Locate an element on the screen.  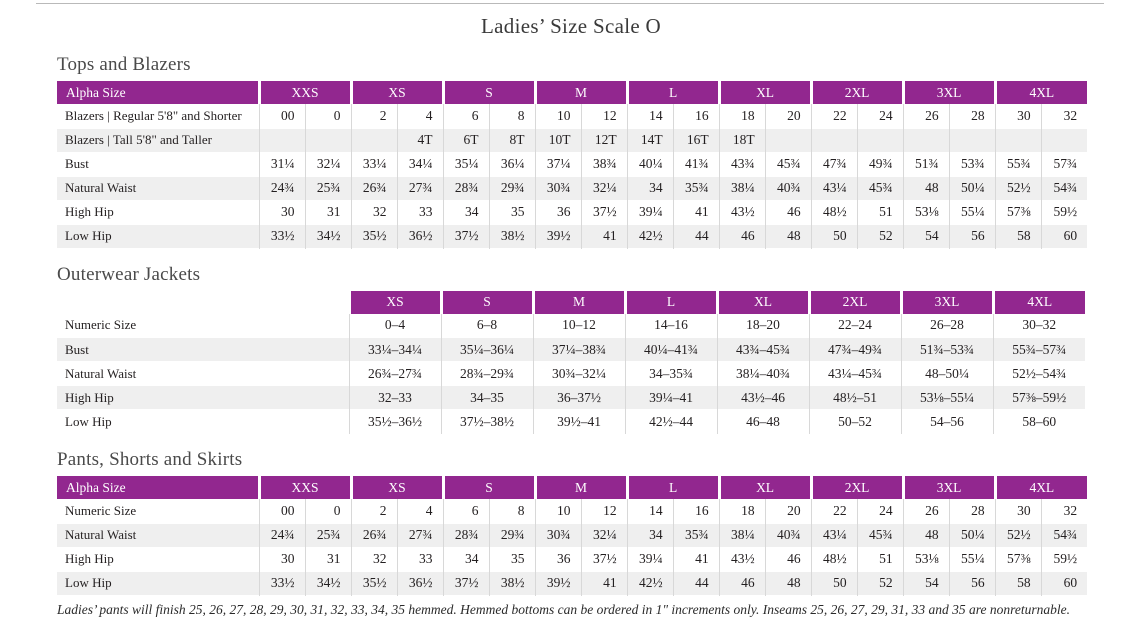
size-value-cell: 30¾–32¼ is located at coordinates (578, 373).